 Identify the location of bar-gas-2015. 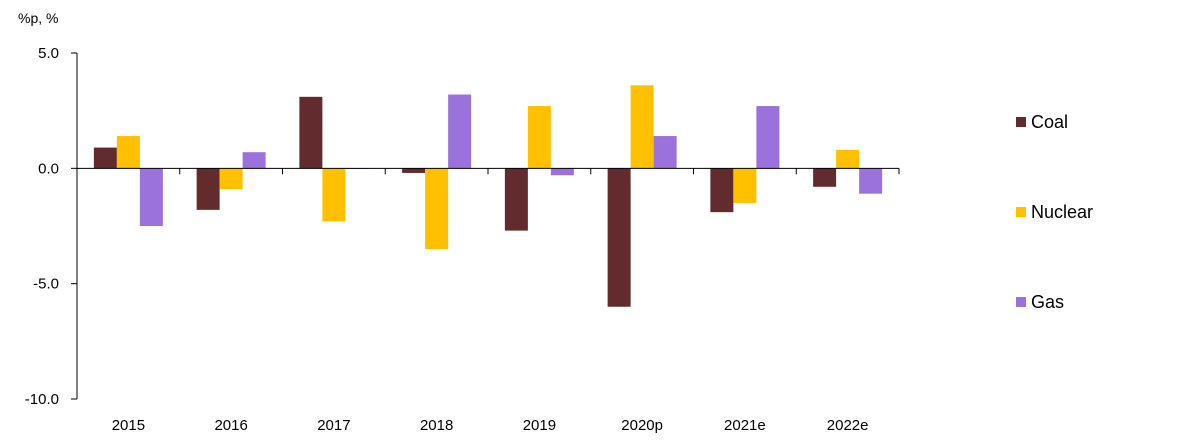
(151, 197).